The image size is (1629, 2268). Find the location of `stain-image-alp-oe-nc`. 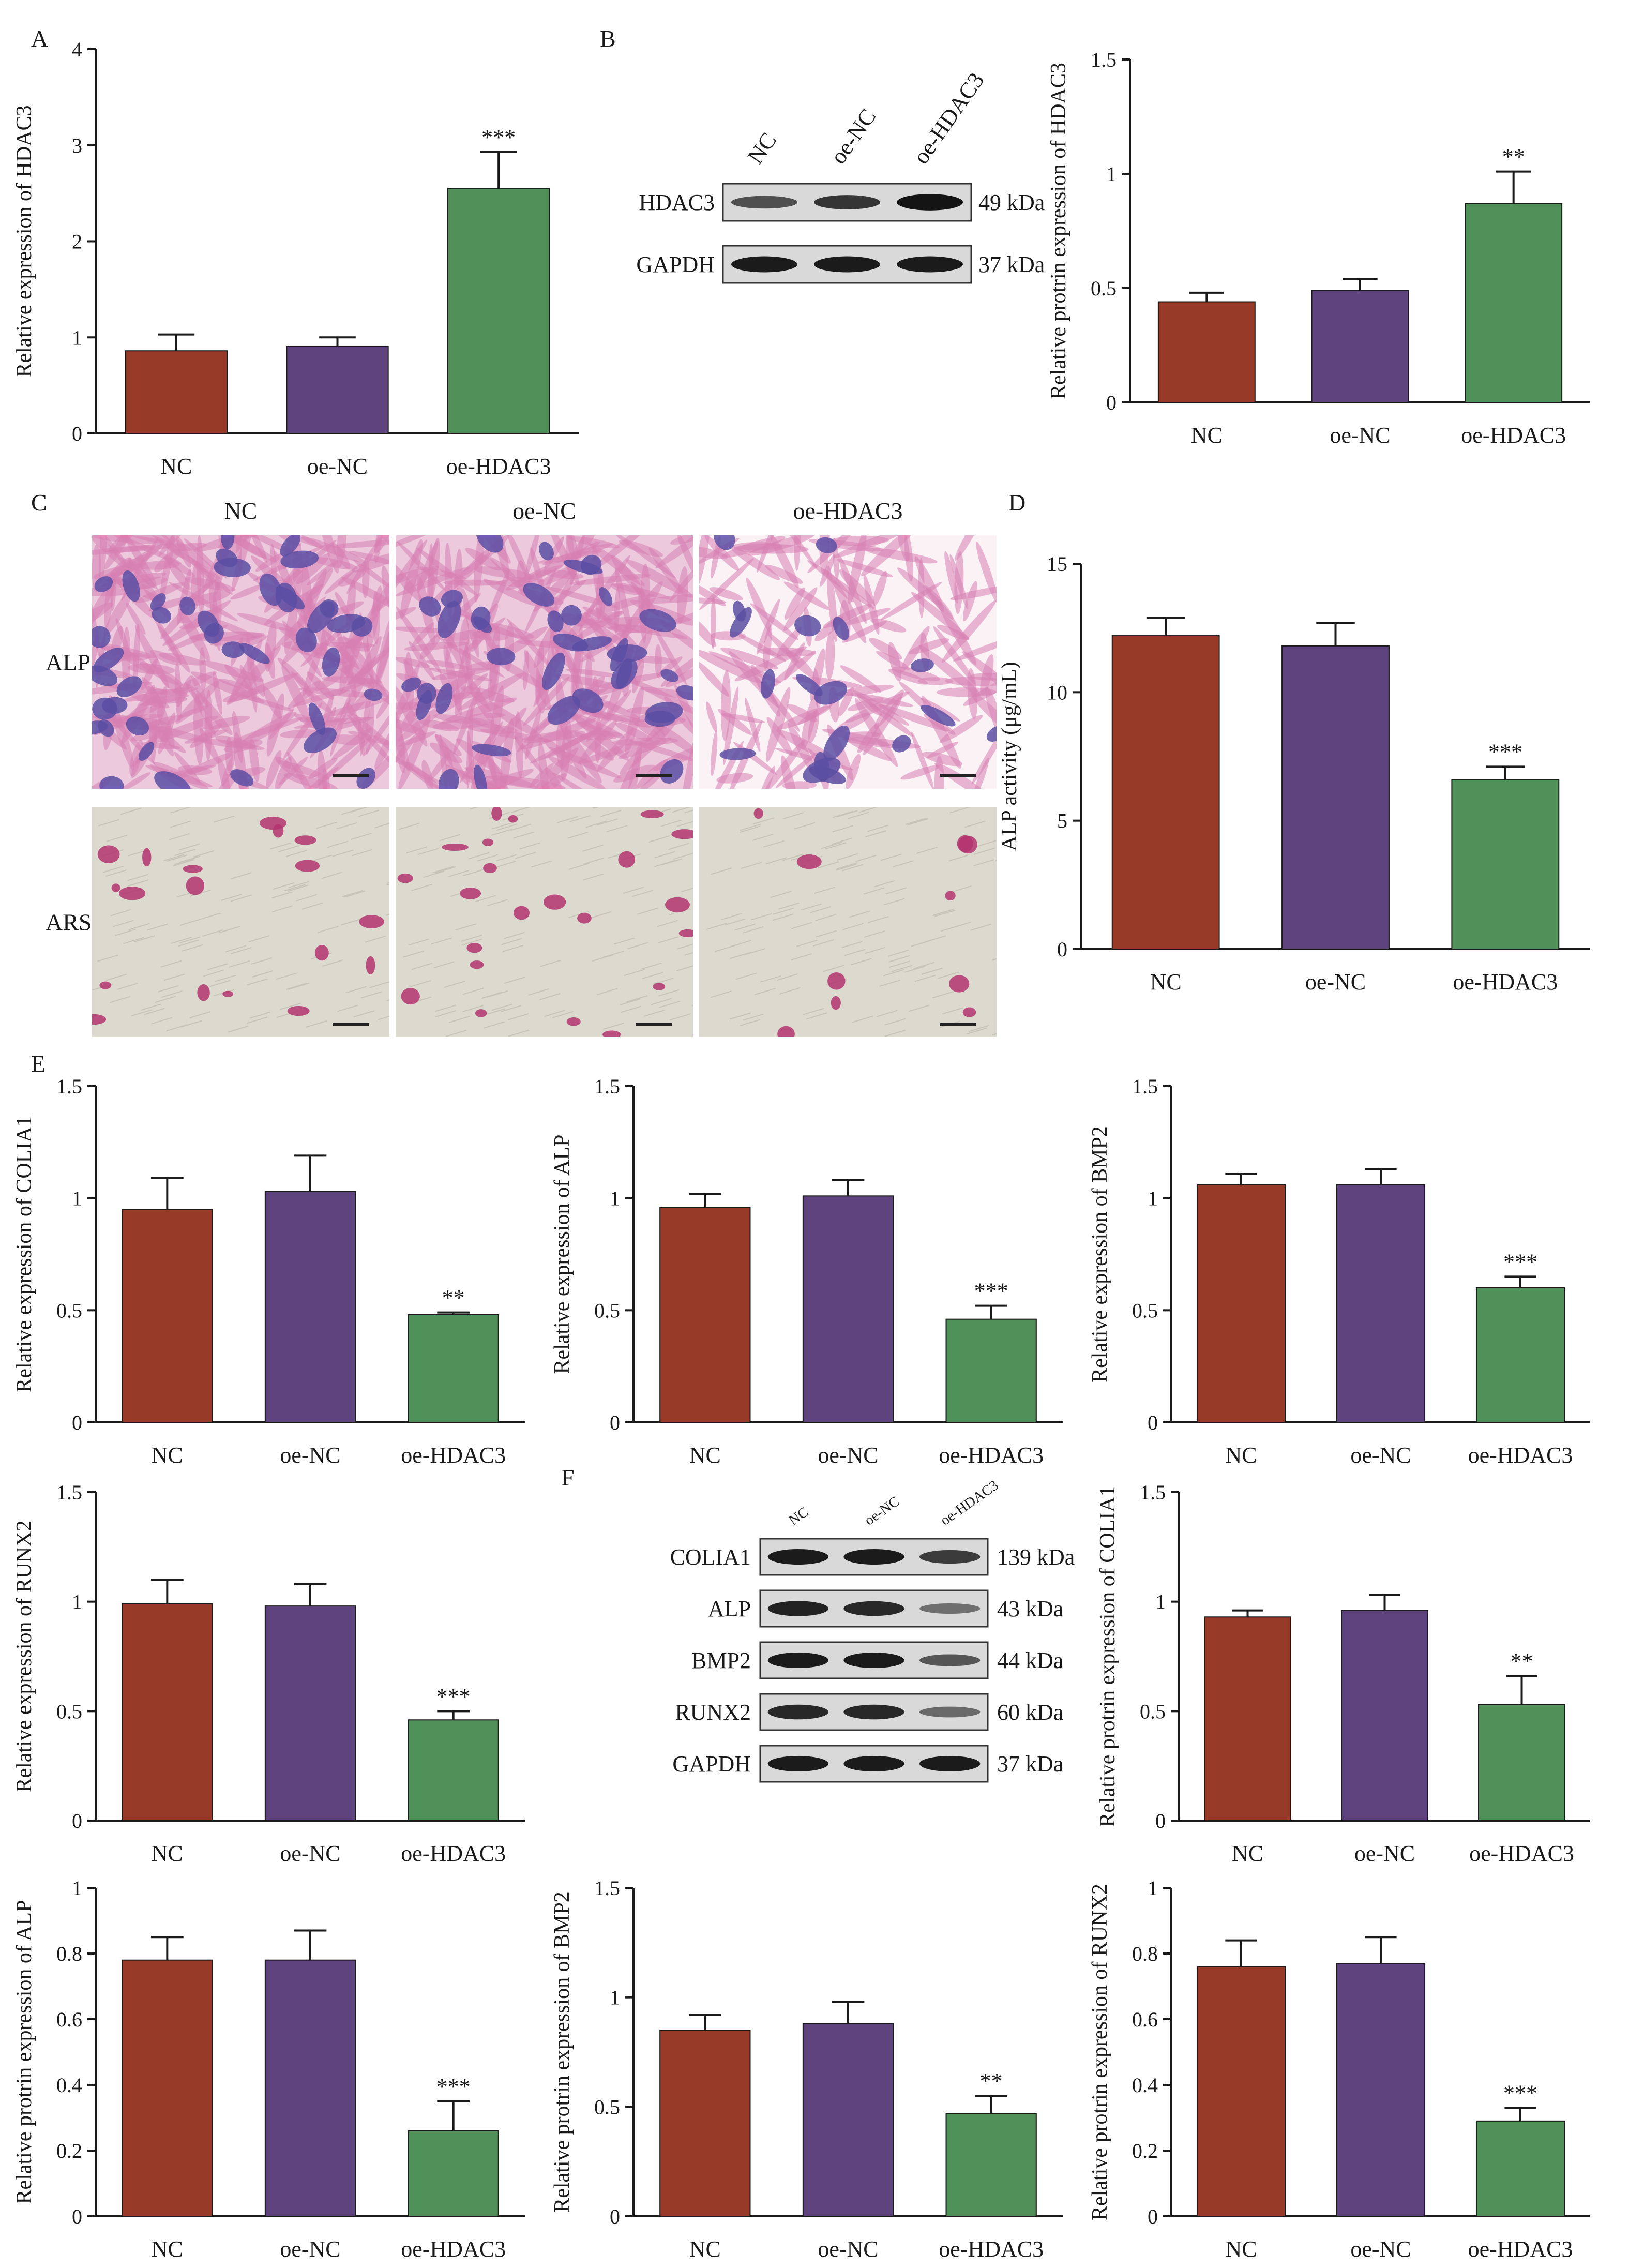

stain-image-alp-oe-nc is located at coordinates (544, 662).